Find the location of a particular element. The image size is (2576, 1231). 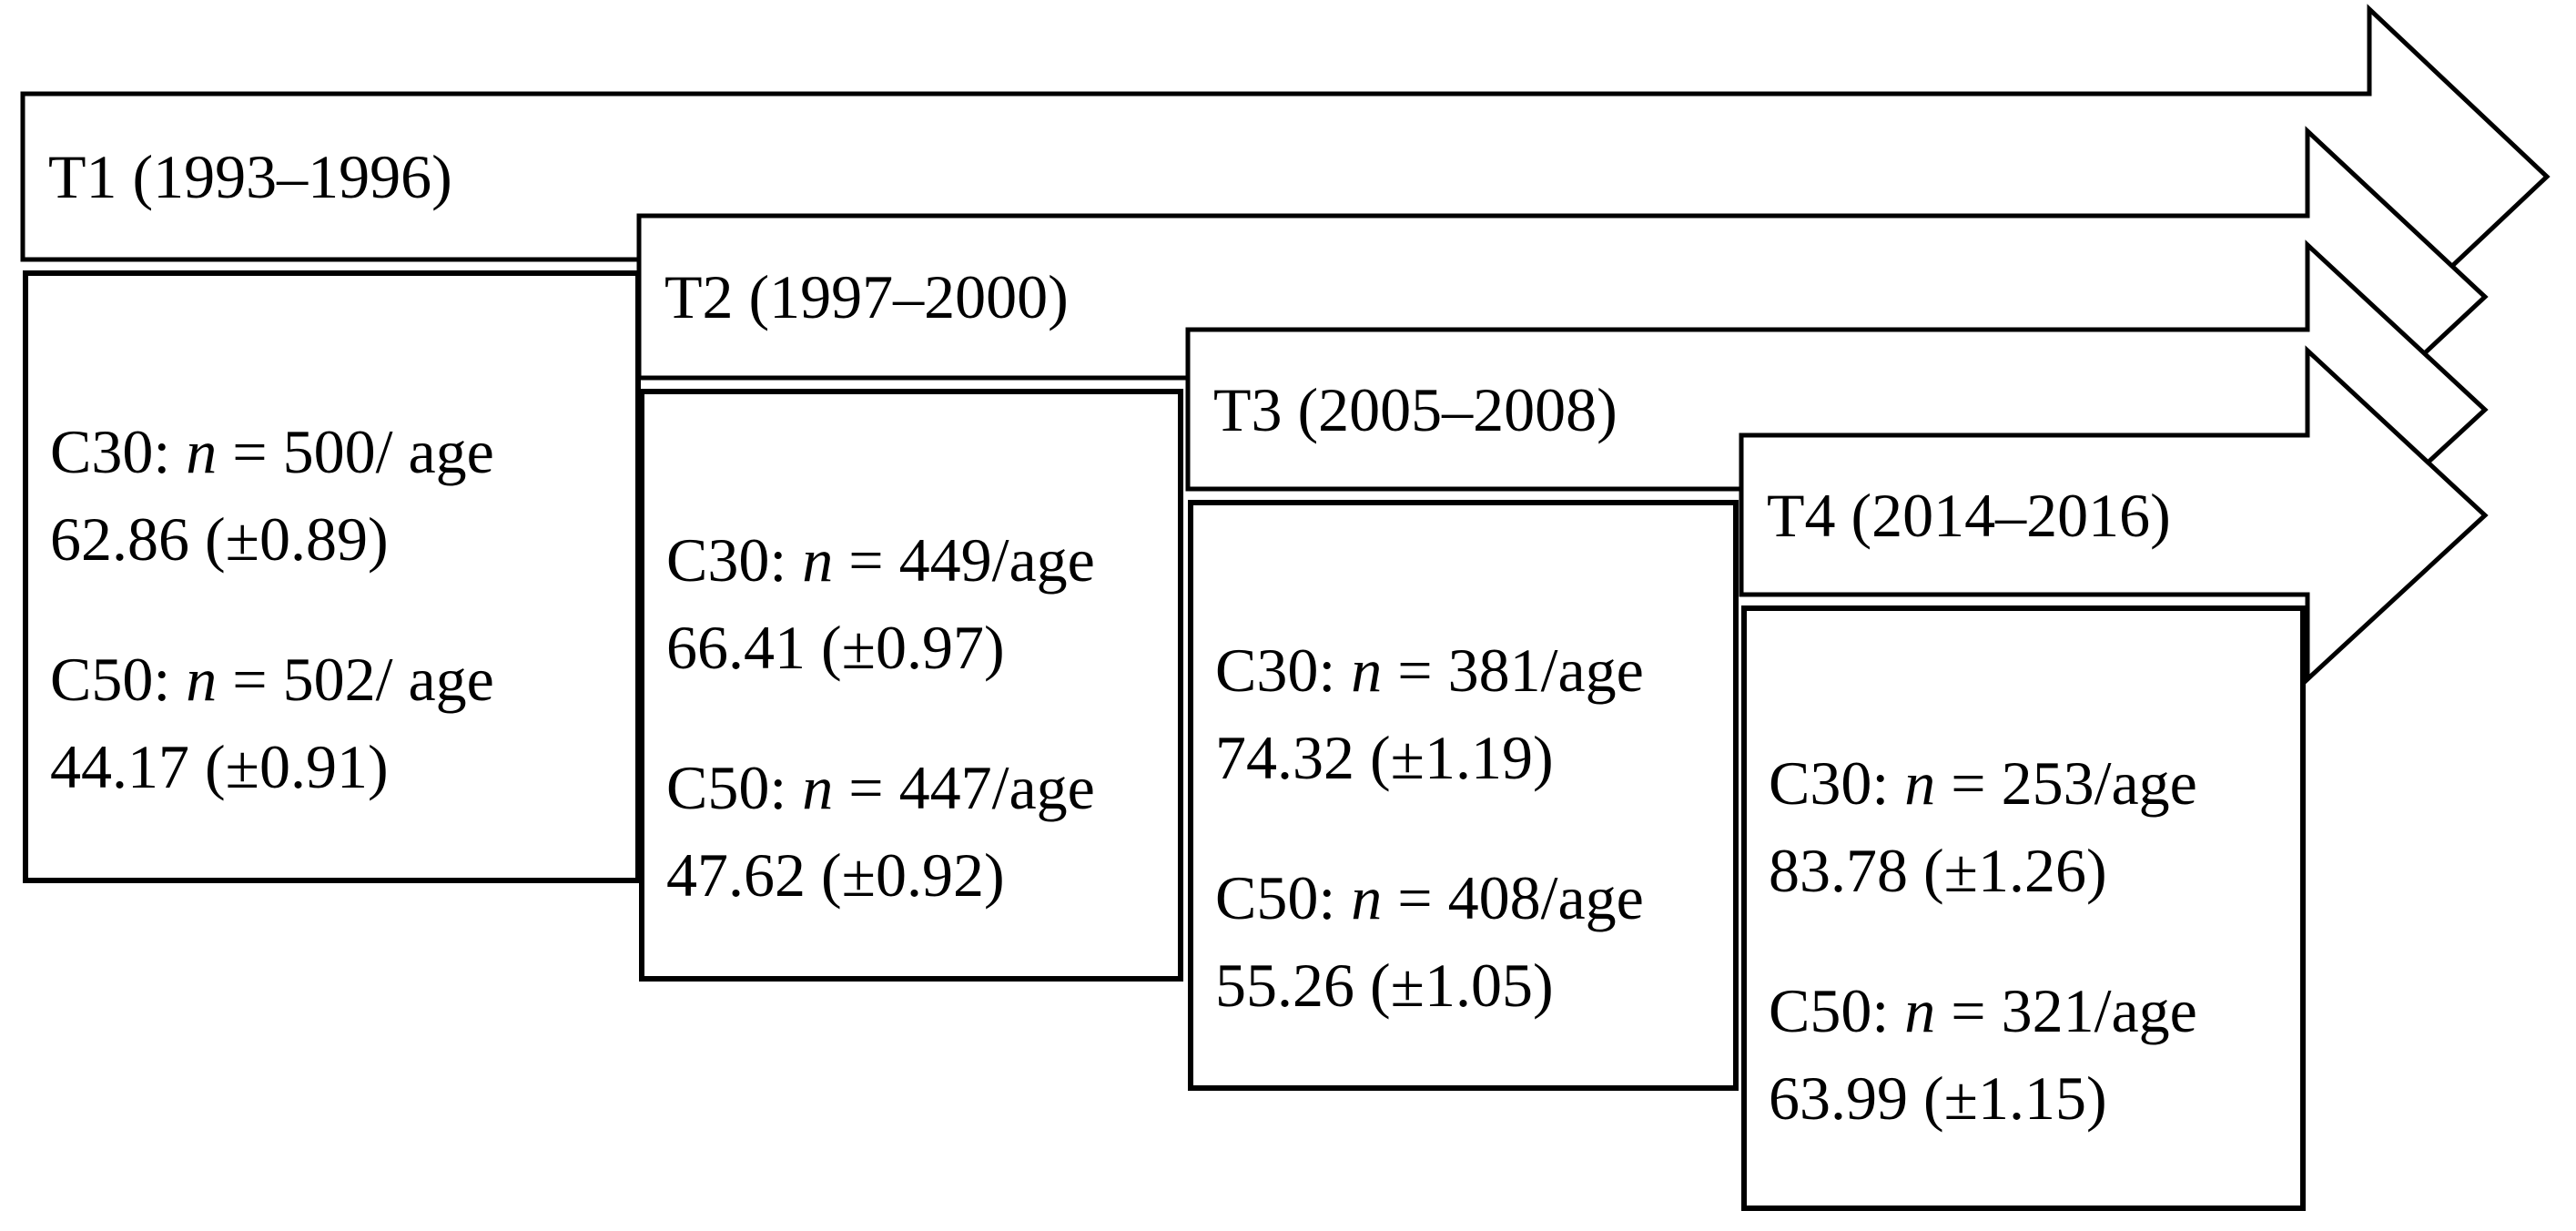

stat-t3-c30-line1: C30: n = 381/age is located at coordinates (1429, 670).